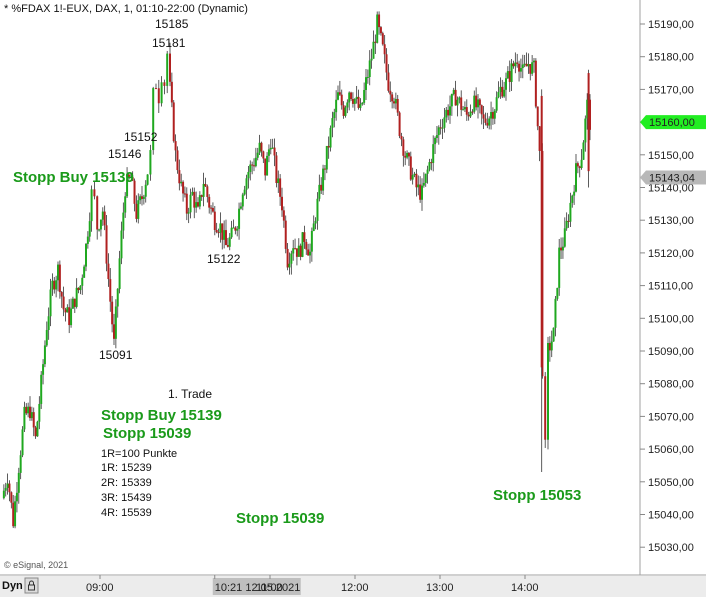  What do you see at coordinates (161, 415) in the screenshot?
I see `chart-annotation: Stopp Buy 15139` at bounding box center [161, 415].